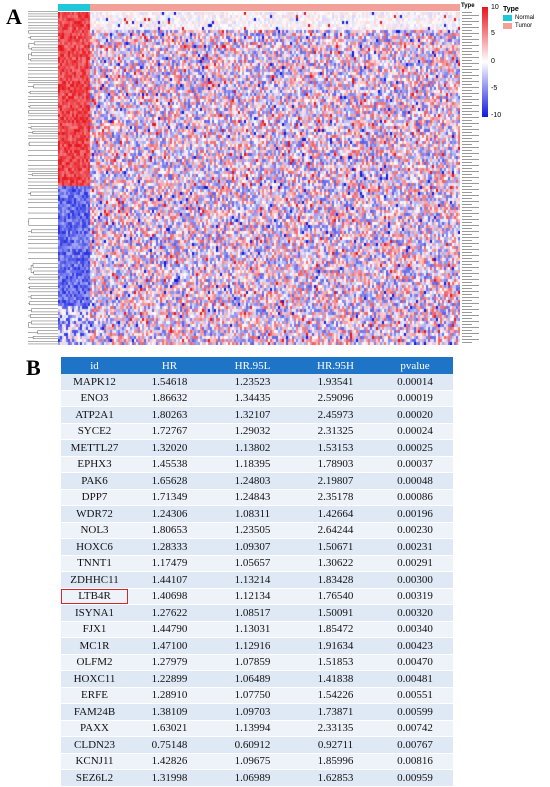 This screenshot has height=787, width=550. Describe the element at coordinates (257, 464) in the screenshot. I see `table-row: EPHX3 1.45538 1.18395 1.78903 0.00037` at that location.